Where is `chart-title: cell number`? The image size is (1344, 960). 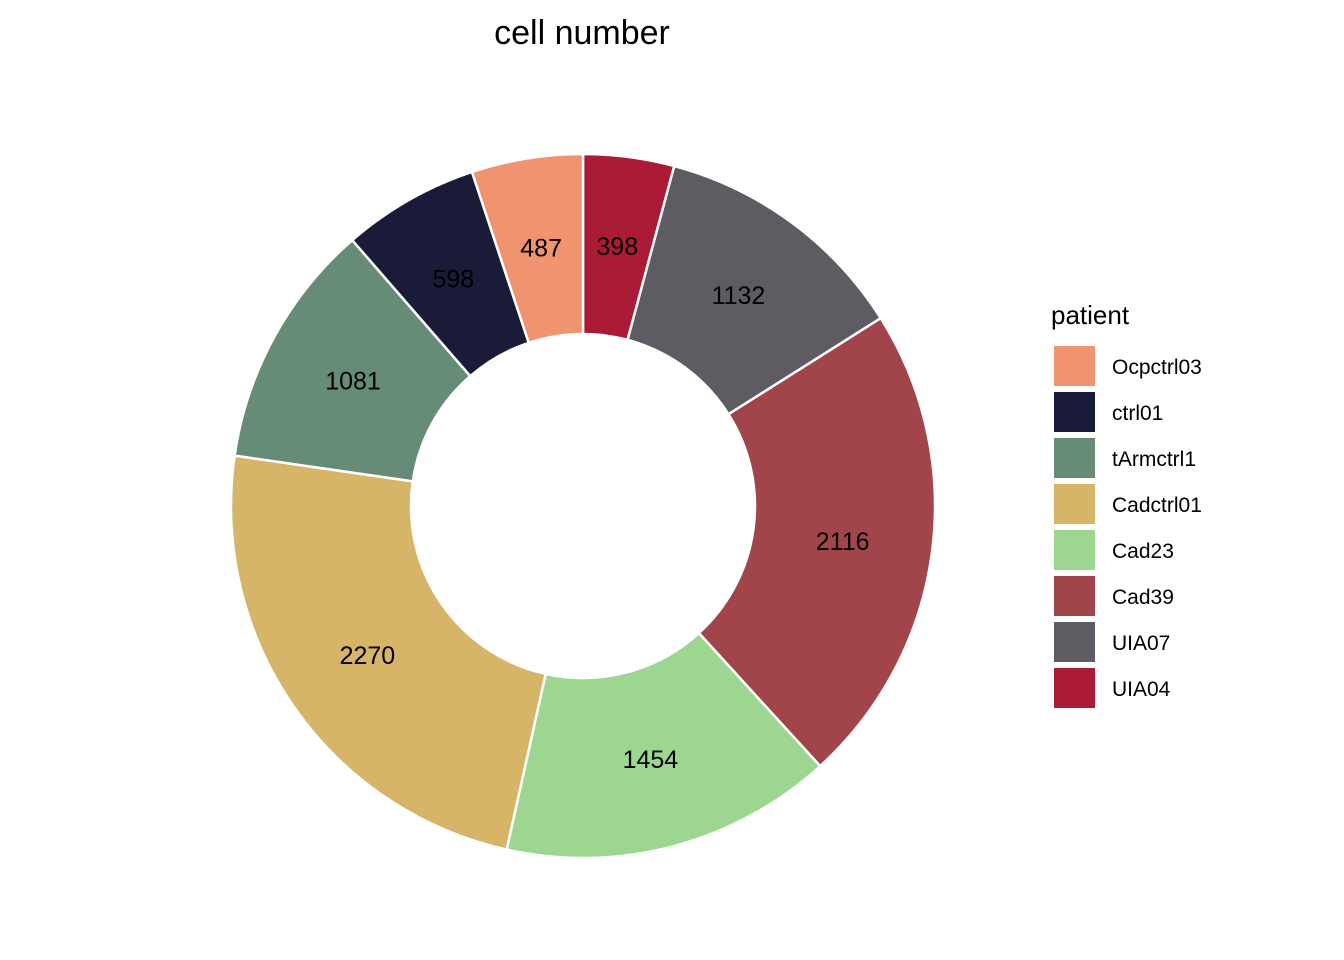
chart-title: cell number is located at coordinates (582, 33).